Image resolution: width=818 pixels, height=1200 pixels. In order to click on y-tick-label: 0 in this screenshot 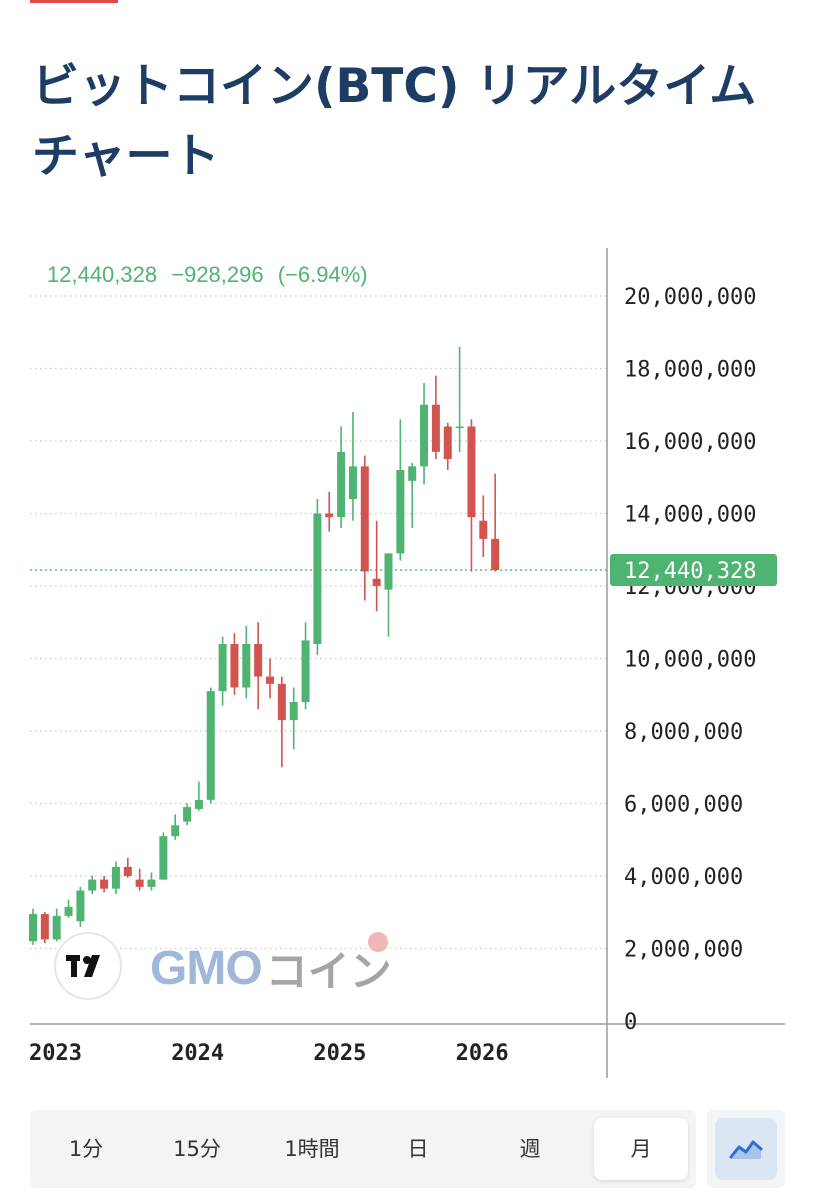, I will do `click(630, 1022)`.